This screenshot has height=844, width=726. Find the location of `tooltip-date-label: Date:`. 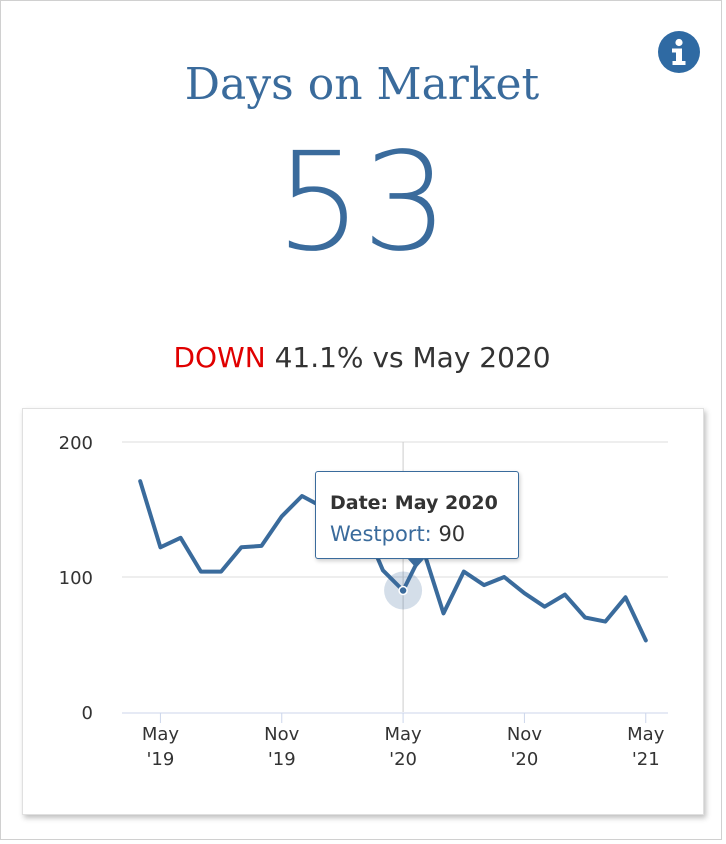

tooltip-date-label: Date: is located at coordinates (359, 503).